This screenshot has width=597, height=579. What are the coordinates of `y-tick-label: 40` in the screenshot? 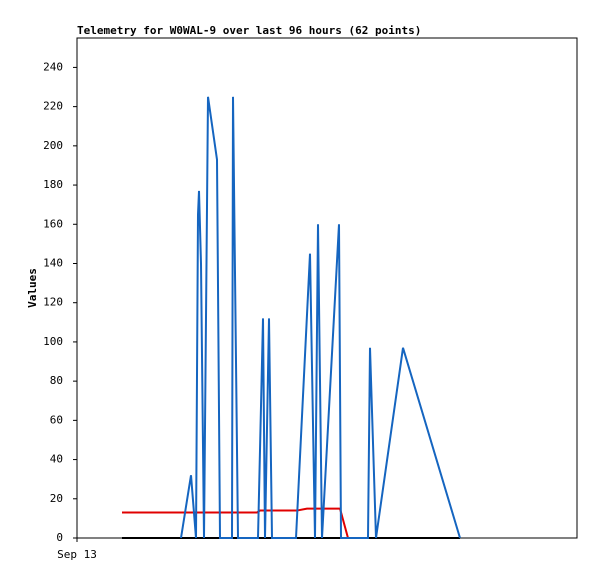 It's located at (56, 459).